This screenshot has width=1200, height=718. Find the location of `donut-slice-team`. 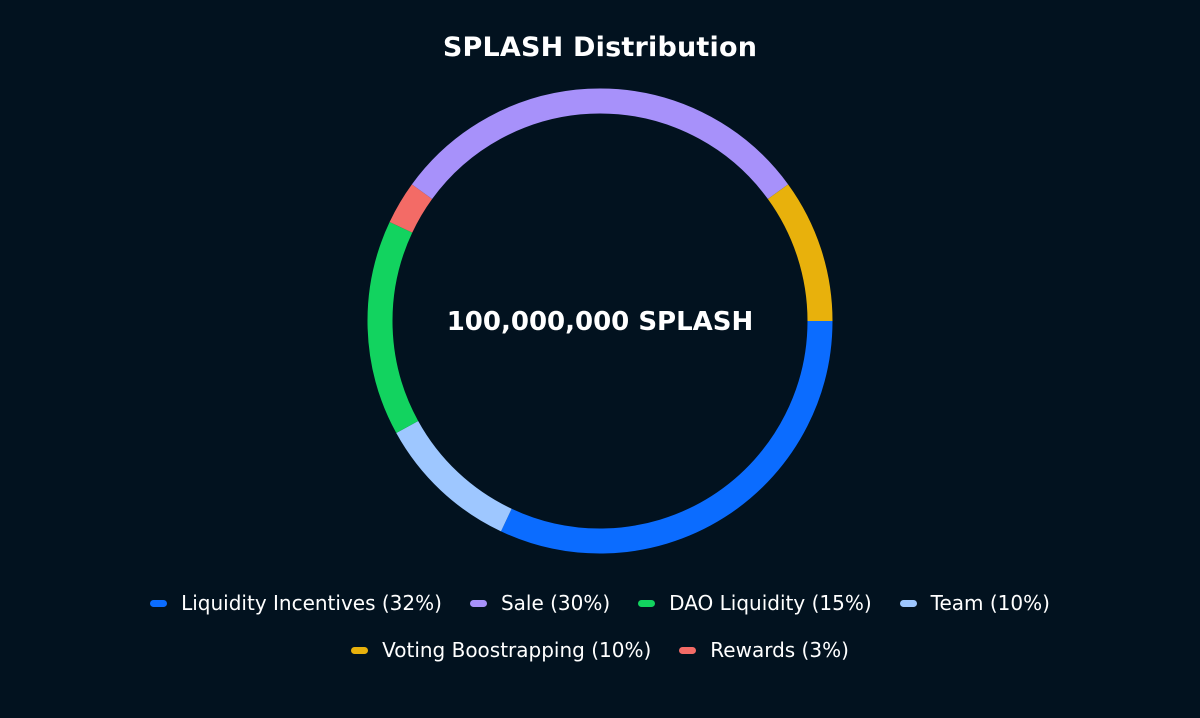

donut-slice-team is located at coordinates (454, 476).